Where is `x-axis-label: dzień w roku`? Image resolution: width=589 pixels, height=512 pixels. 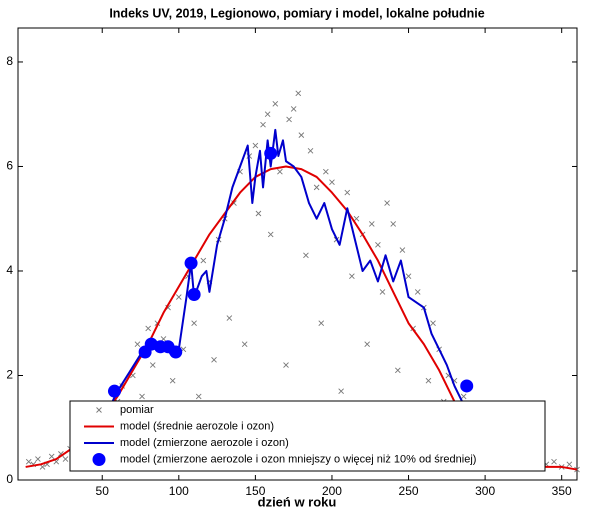
x-axis-label: dzień w roku is located at coordinates (297, 501).